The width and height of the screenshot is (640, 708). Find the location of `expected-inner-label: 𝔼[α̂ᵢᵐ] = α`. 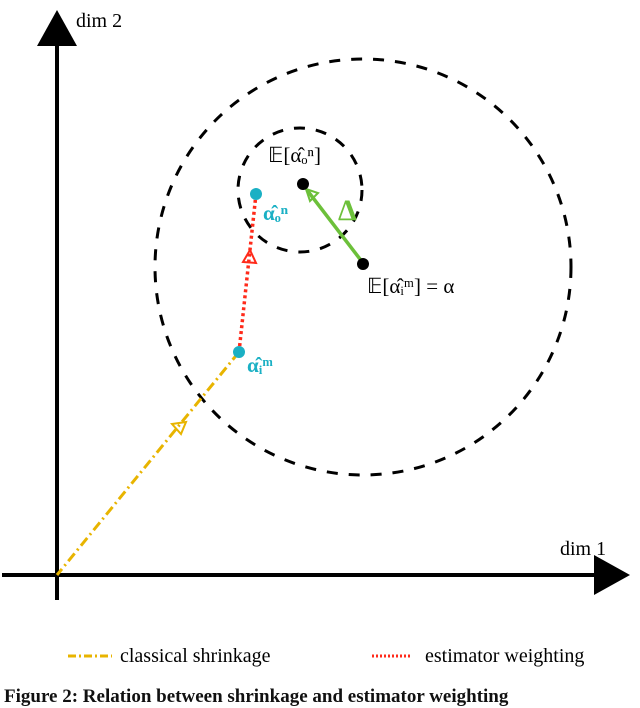

expected-inner-label: 𝔼[α̂ᵢᵐ] = α is located at coordinates (410, 286).